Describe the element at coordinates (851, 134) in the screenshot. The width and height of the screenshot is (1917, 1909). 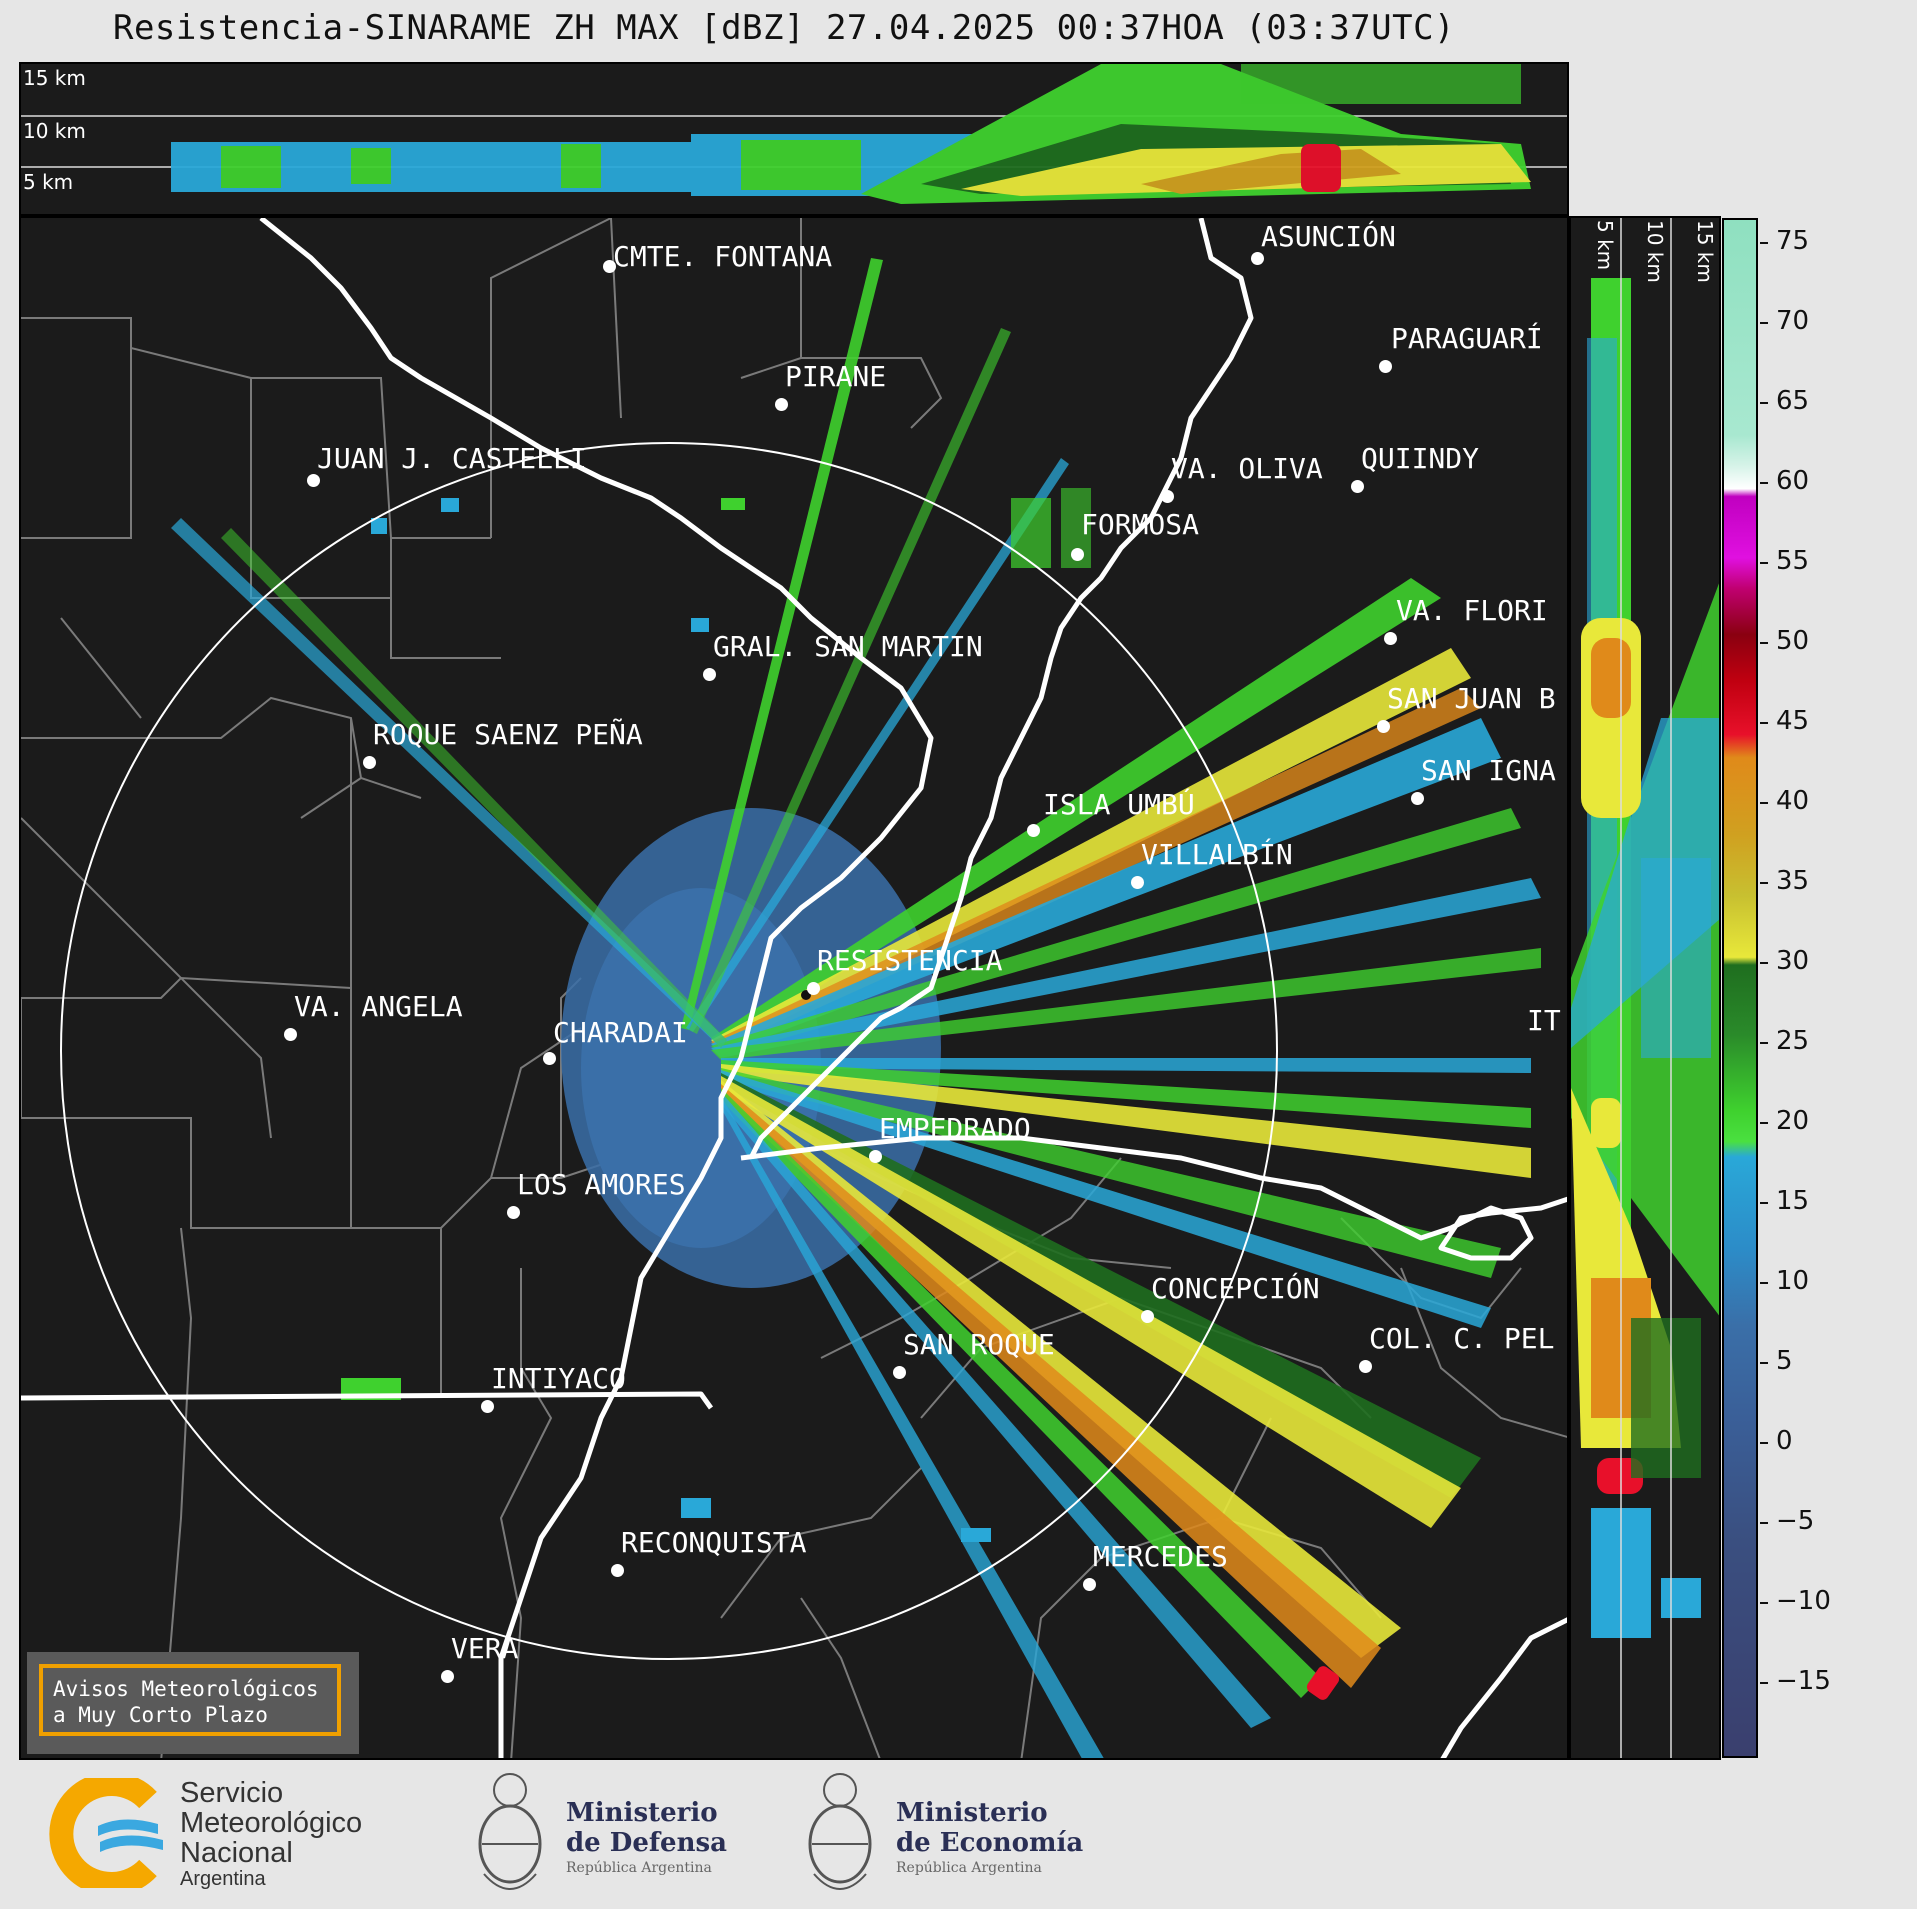
I see `top-echoes` at that location.